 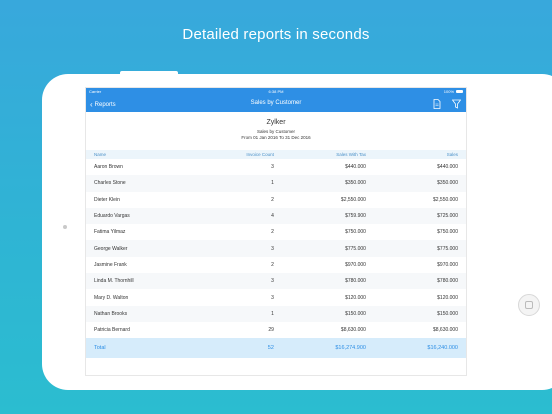 I want to click on carrier-label: Carrier, so click(x=95, y=91).